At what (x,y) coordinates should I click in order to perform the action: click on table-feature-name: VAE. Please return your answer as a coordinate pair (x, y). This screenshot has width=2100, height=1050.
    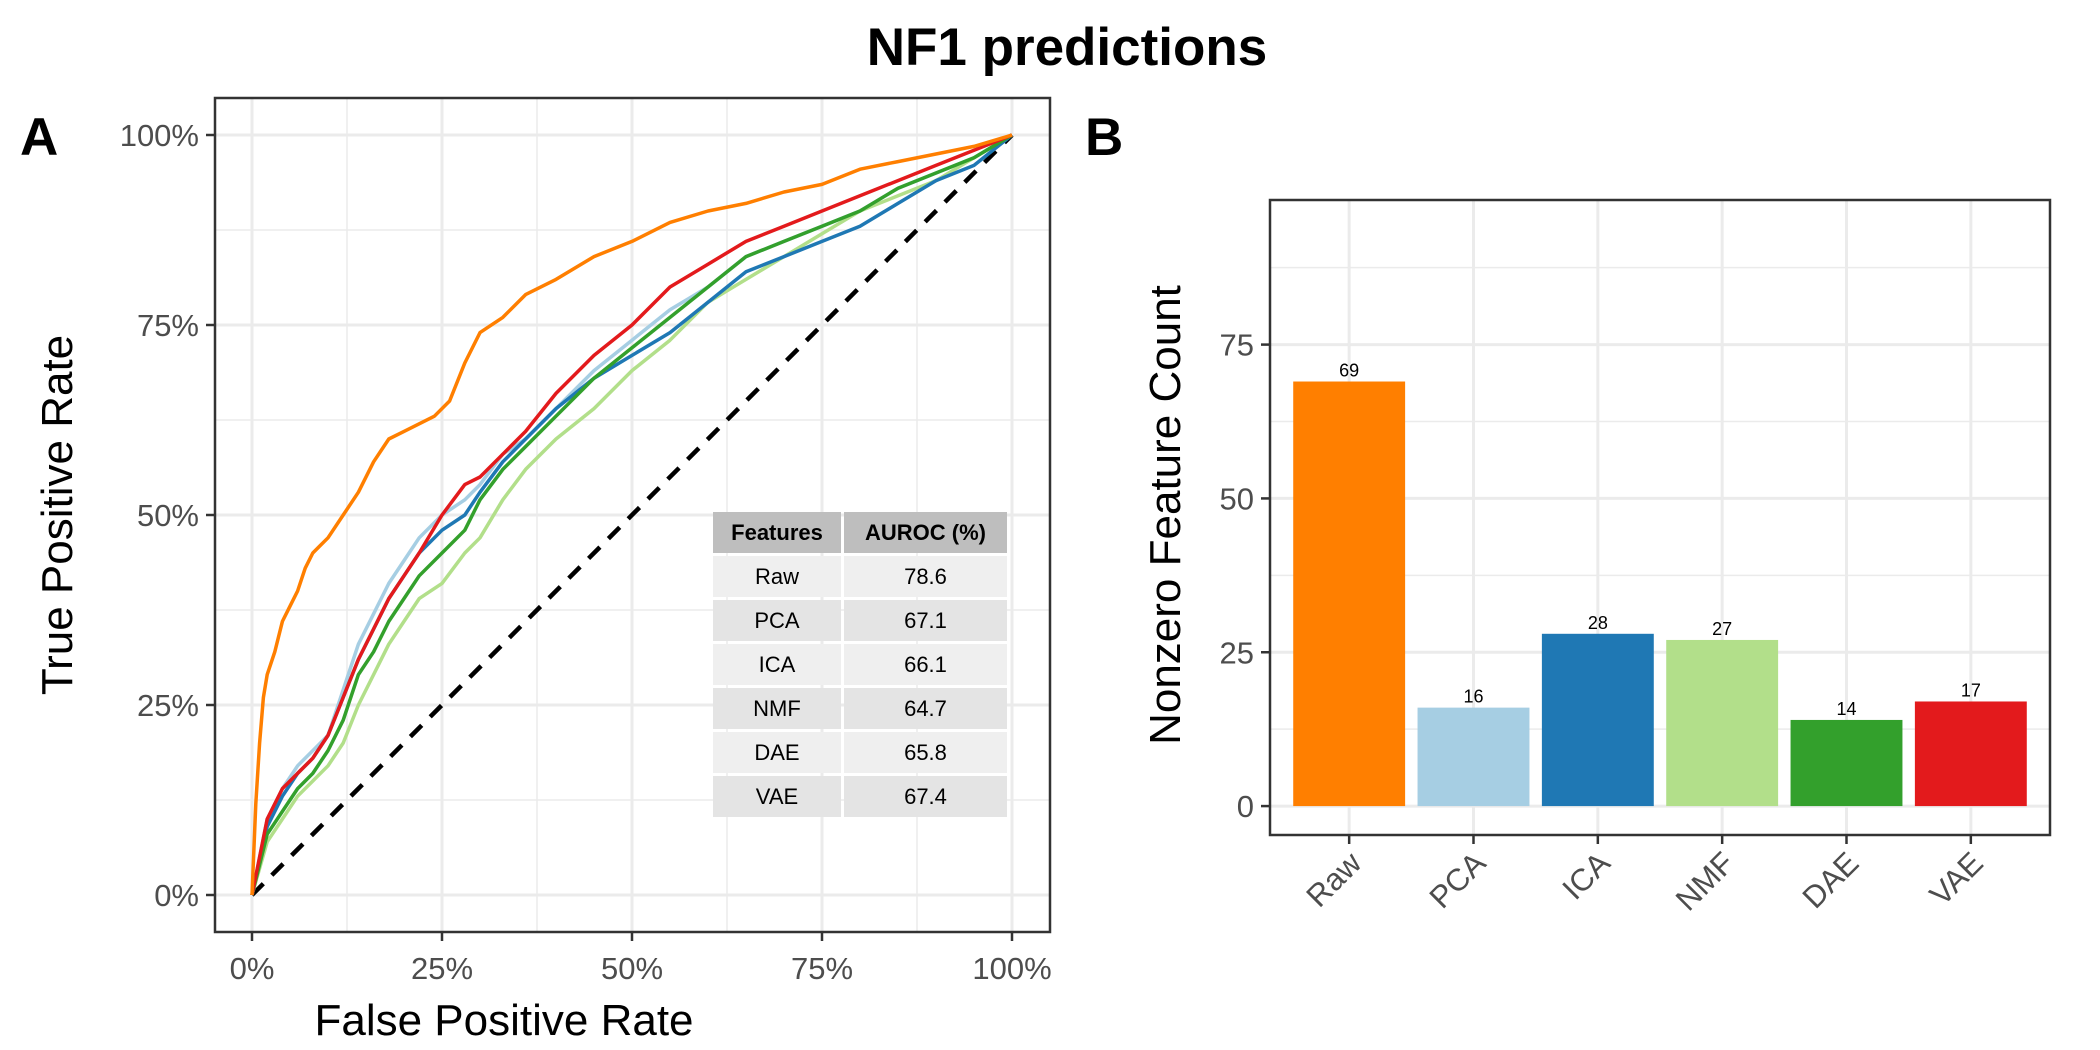
    Looking at the image, I should click on (777, 796).